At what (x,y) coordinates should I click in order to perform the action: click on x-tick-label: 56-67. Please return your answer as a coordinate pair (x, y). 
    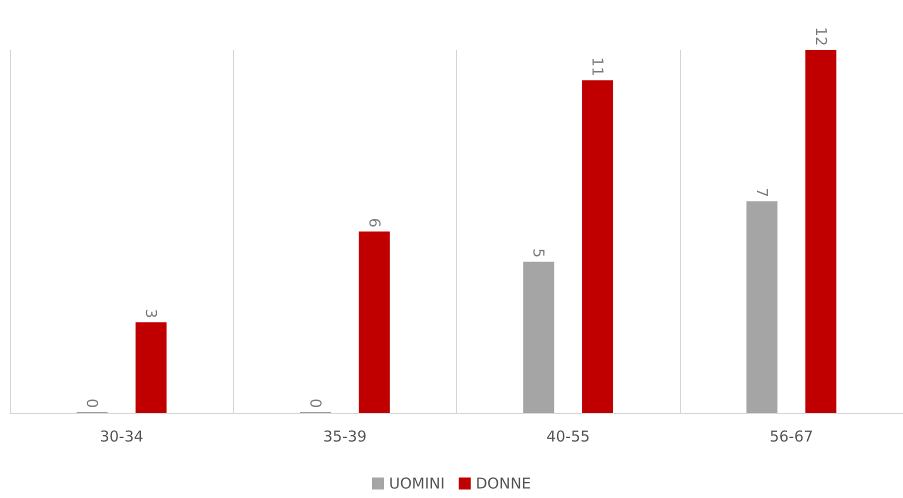
    Looking at the image, I should click on (792, 437).